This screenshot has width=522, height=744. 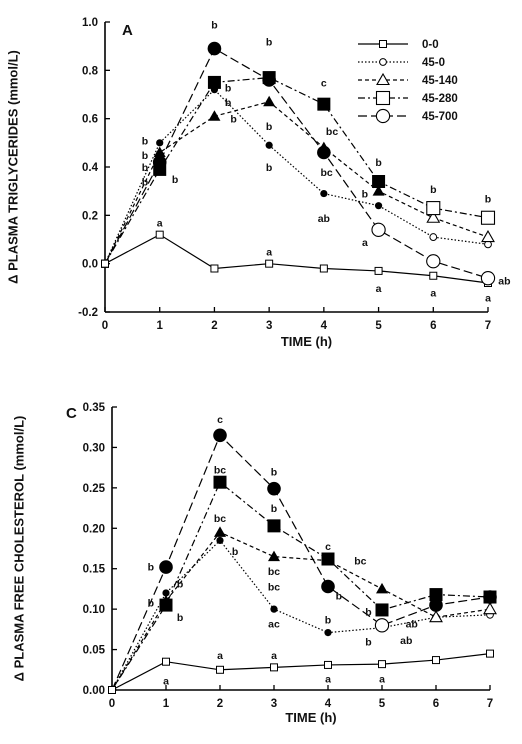 What do you see at coordinates (94, 448) in the screenshot?
I see `y-tick-label: 0.30` at bounding box center [94, 448].